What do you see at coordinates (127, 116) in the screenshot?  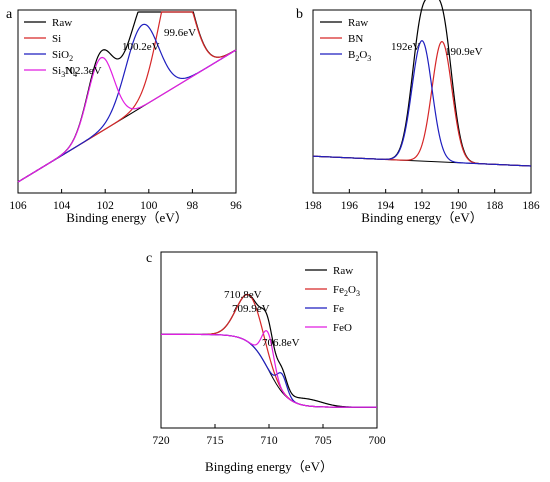 I see `series-si3n4-line` at bounding box center [127, 116].